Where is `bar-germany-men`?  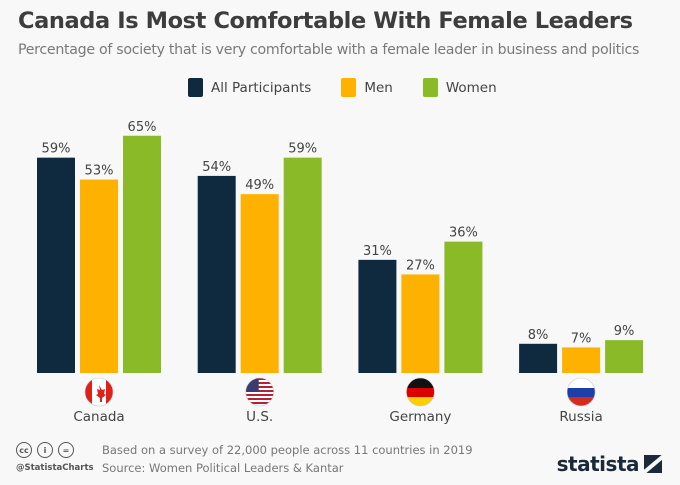
bar-germany-men is located at coordinates (420, 323).